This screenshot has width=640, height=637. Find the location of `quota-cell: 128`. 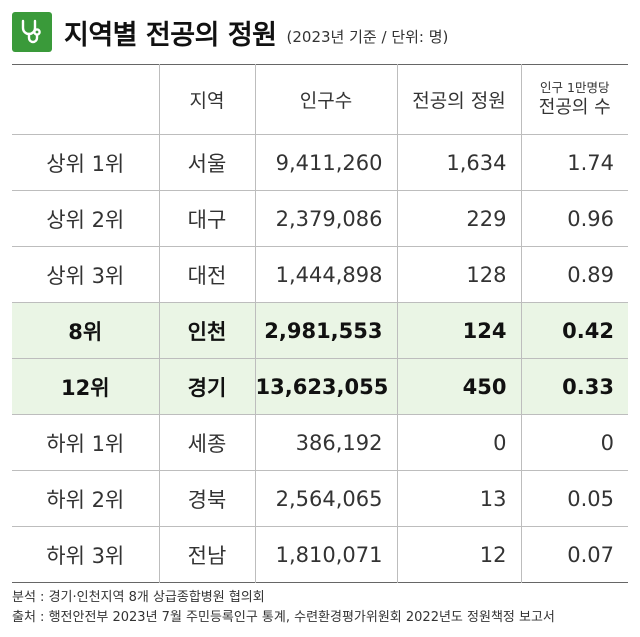

quota-cell: 128 is located at coordinates (458, 274).